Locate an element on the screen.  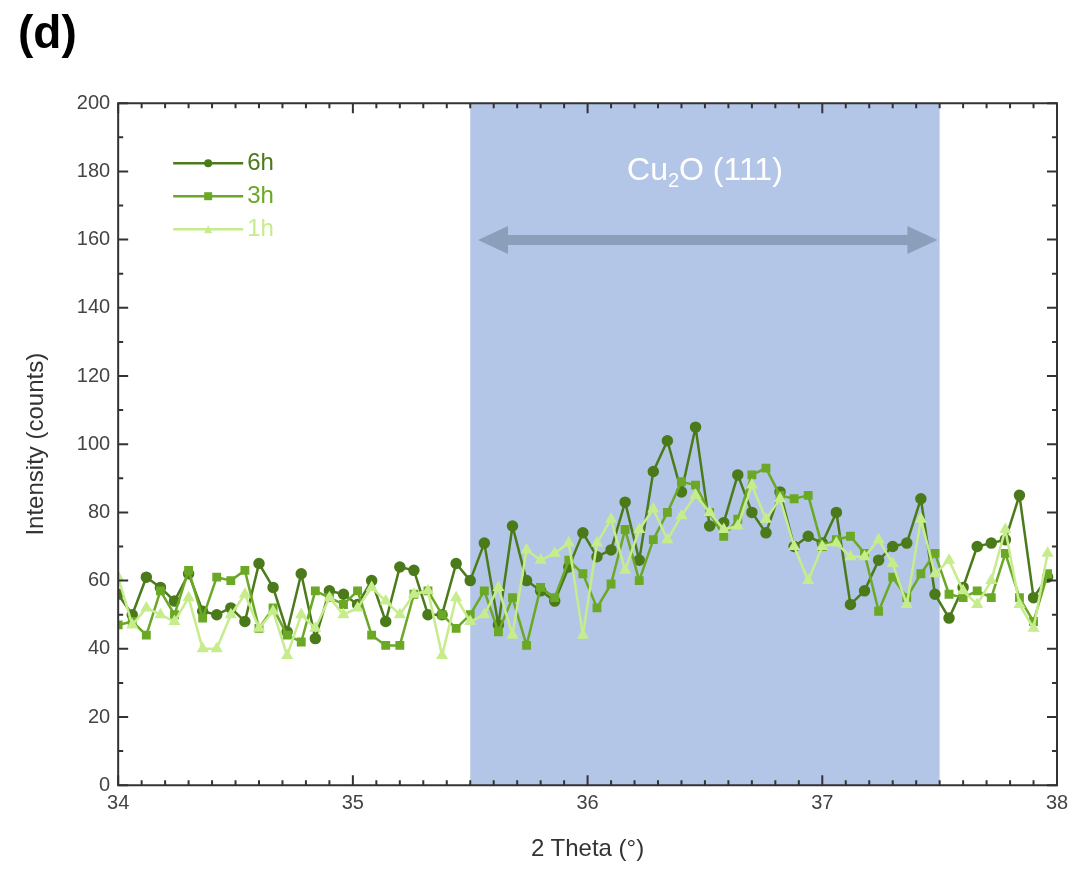
y-tick-label: 200 is located at coordinates (93, 101).